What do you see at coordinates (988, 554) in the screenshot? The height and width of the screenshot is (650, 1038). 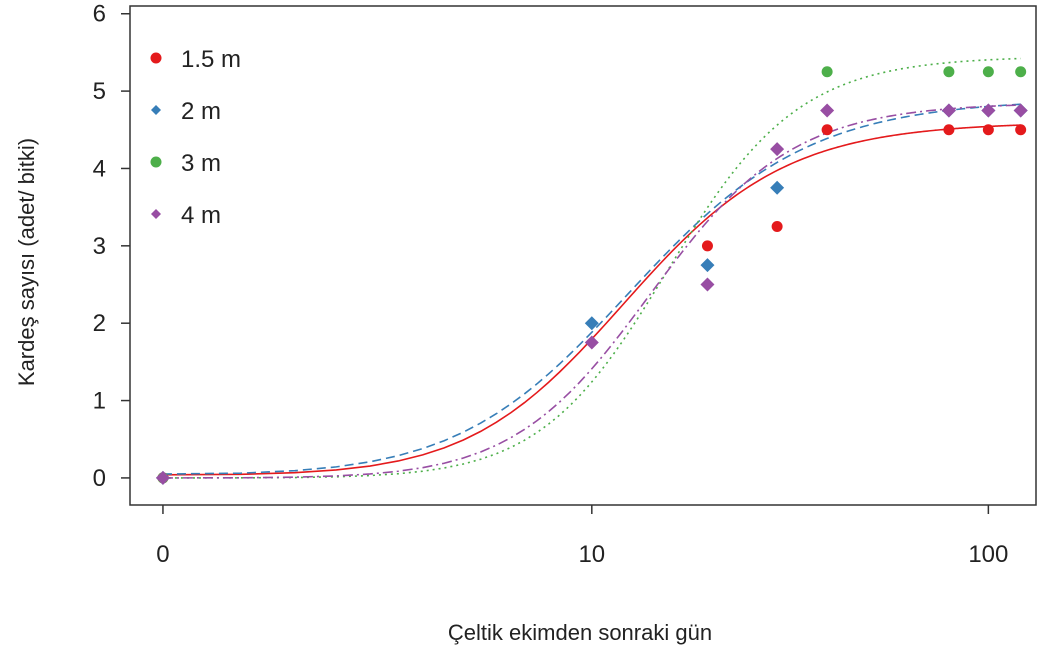 I see `x-tick-label: 100` at bounding box center [988, 554].